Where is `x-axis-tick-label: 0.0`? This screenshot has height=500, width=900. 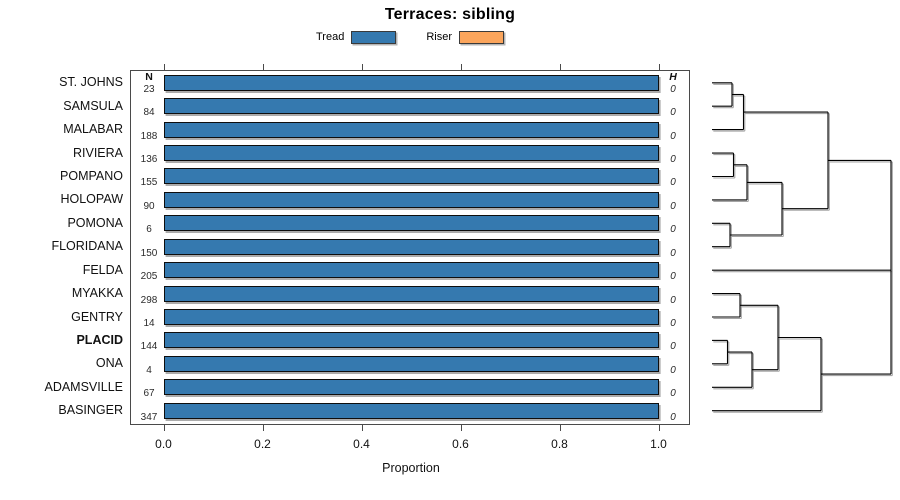
x-axis-tick-label: 0.0 is located at coordinates (163, 443).